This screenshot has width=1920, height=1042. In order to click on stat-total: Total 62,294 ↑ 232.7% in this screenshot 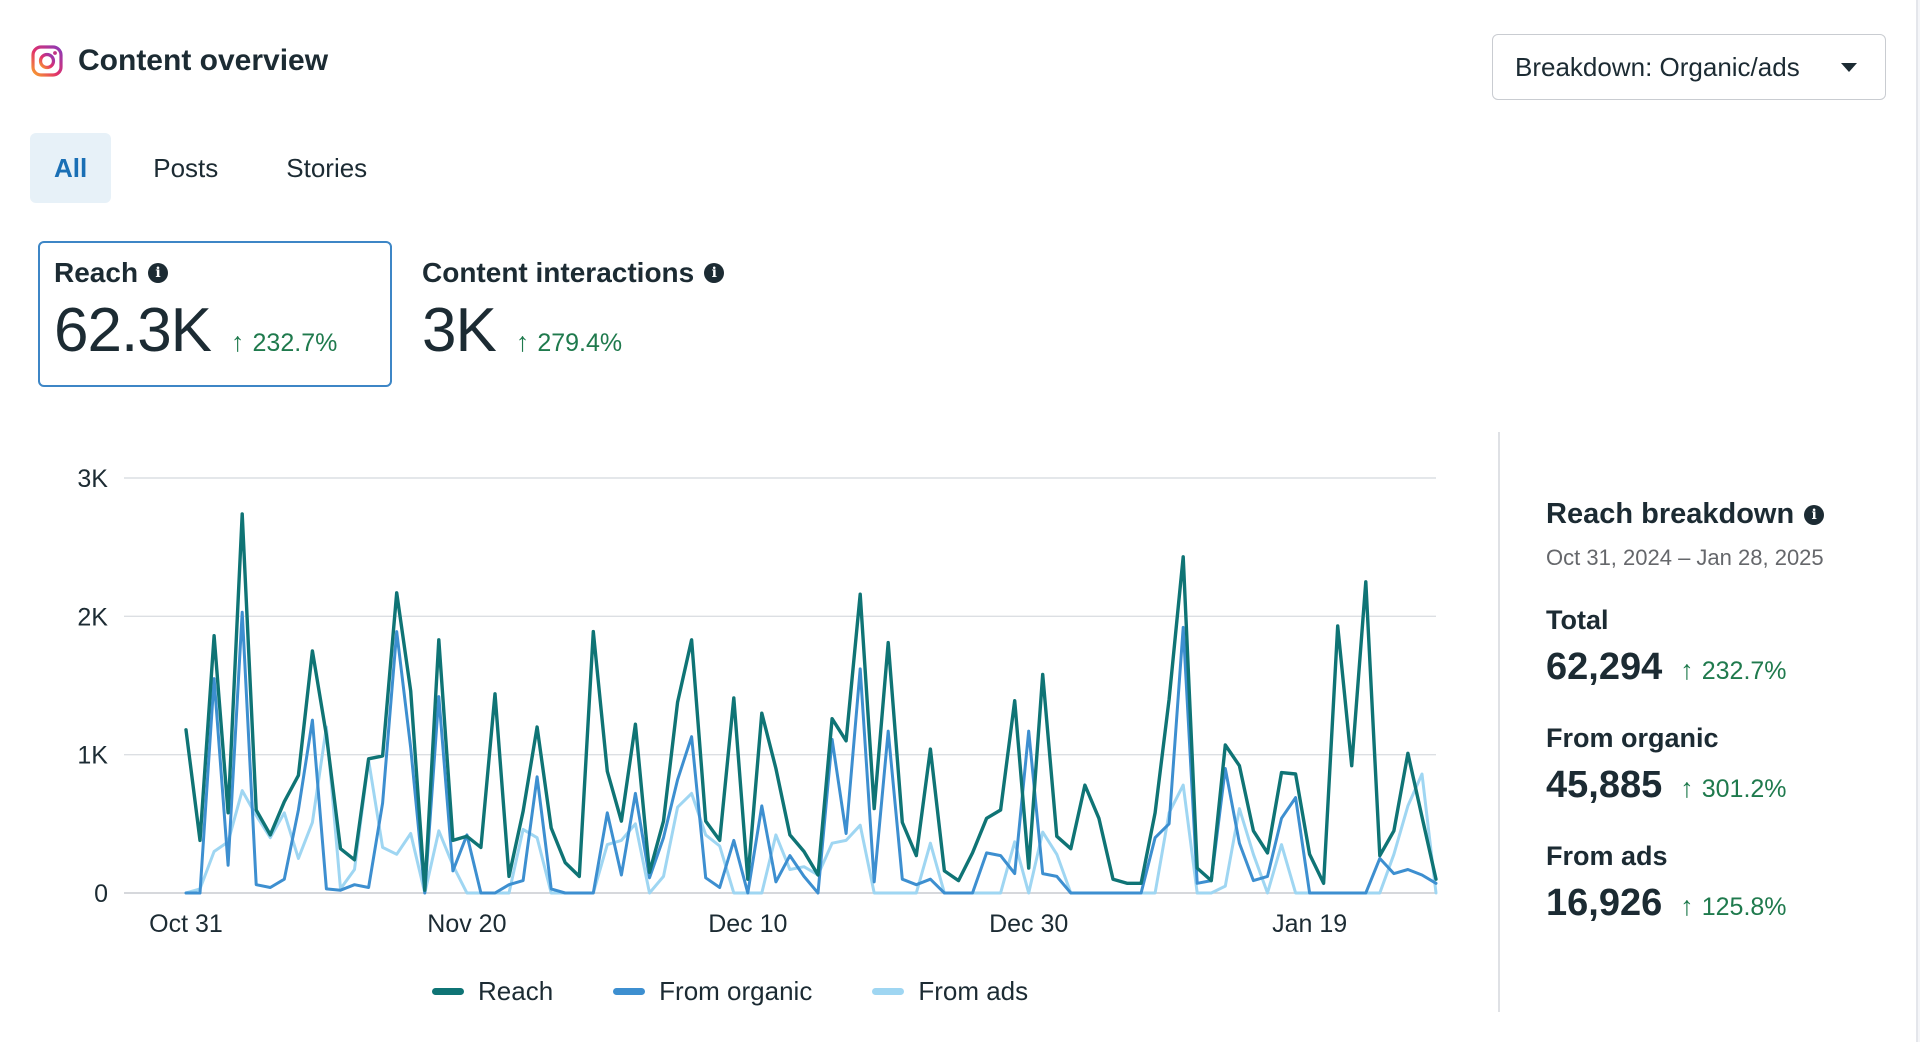, I will do `click(1721, 647)`.